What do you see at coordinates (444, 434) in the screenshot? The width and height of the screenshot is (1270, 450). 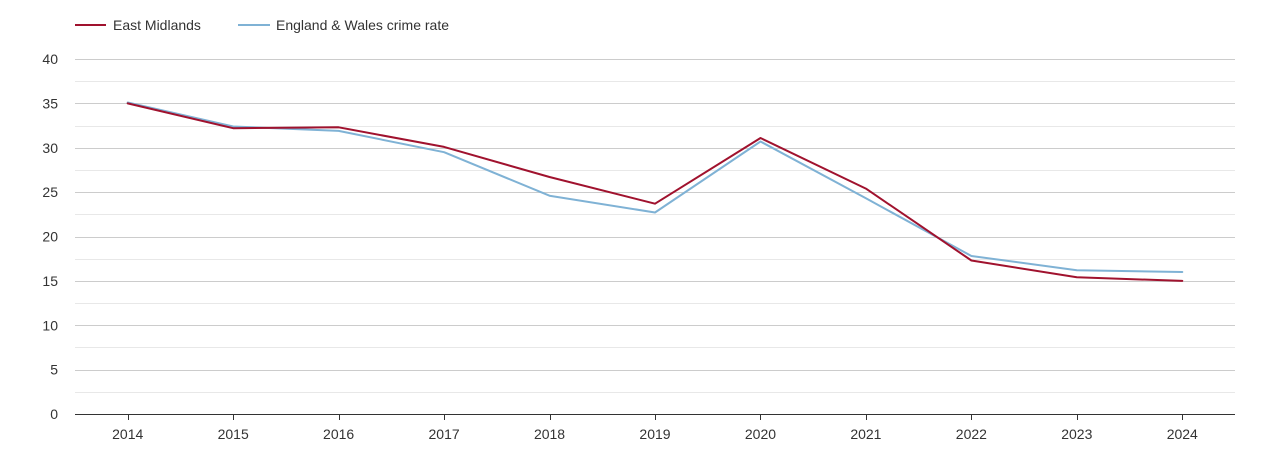 I see `x-tick-label: 2017` at bounding box center [444, 434].